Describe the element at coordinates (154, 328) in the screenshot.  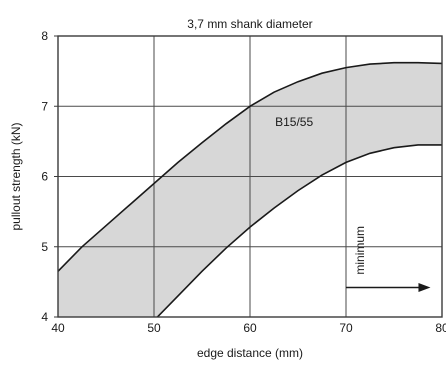
I see `x-tick-label: 50` at that location.